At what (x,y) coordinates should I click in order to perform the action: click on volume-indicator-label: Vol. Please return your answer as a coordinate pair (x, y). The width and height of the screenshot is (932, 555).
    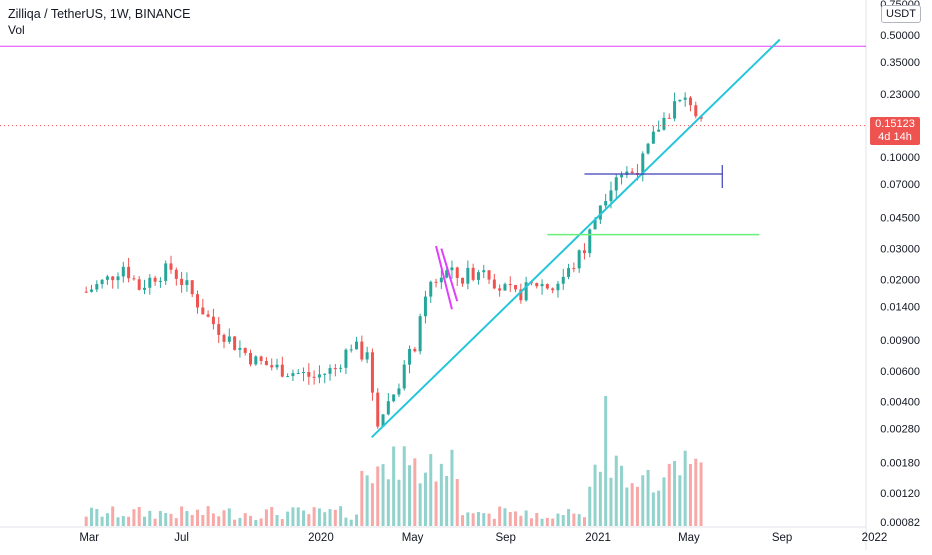
    Looking at the image, I should click on (16, 30).